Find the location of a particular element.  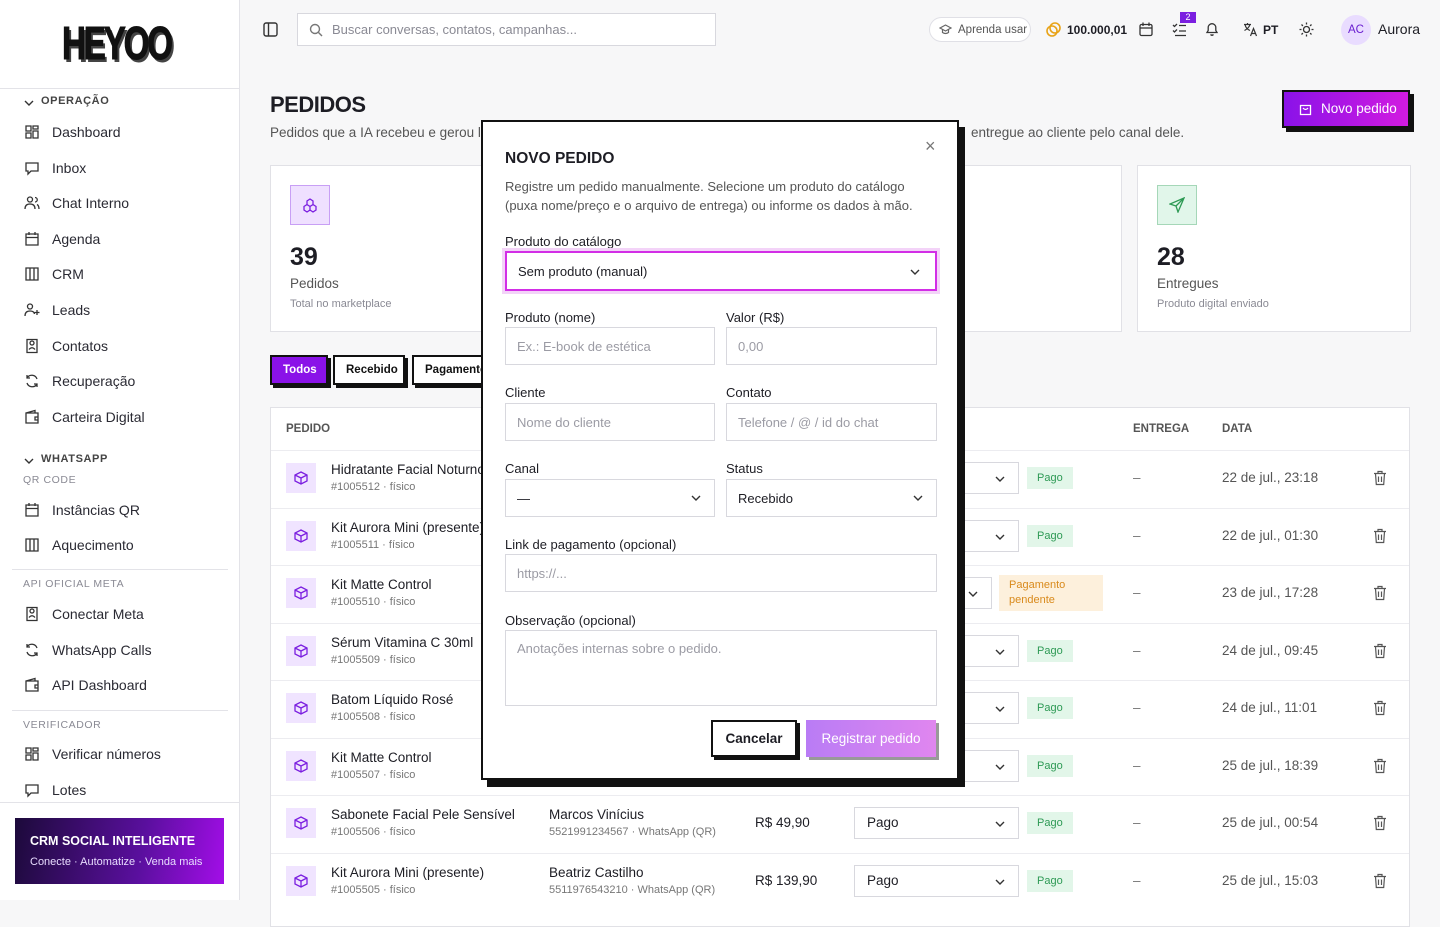

nav-item: Agenda is located at coordinates (76, 238).